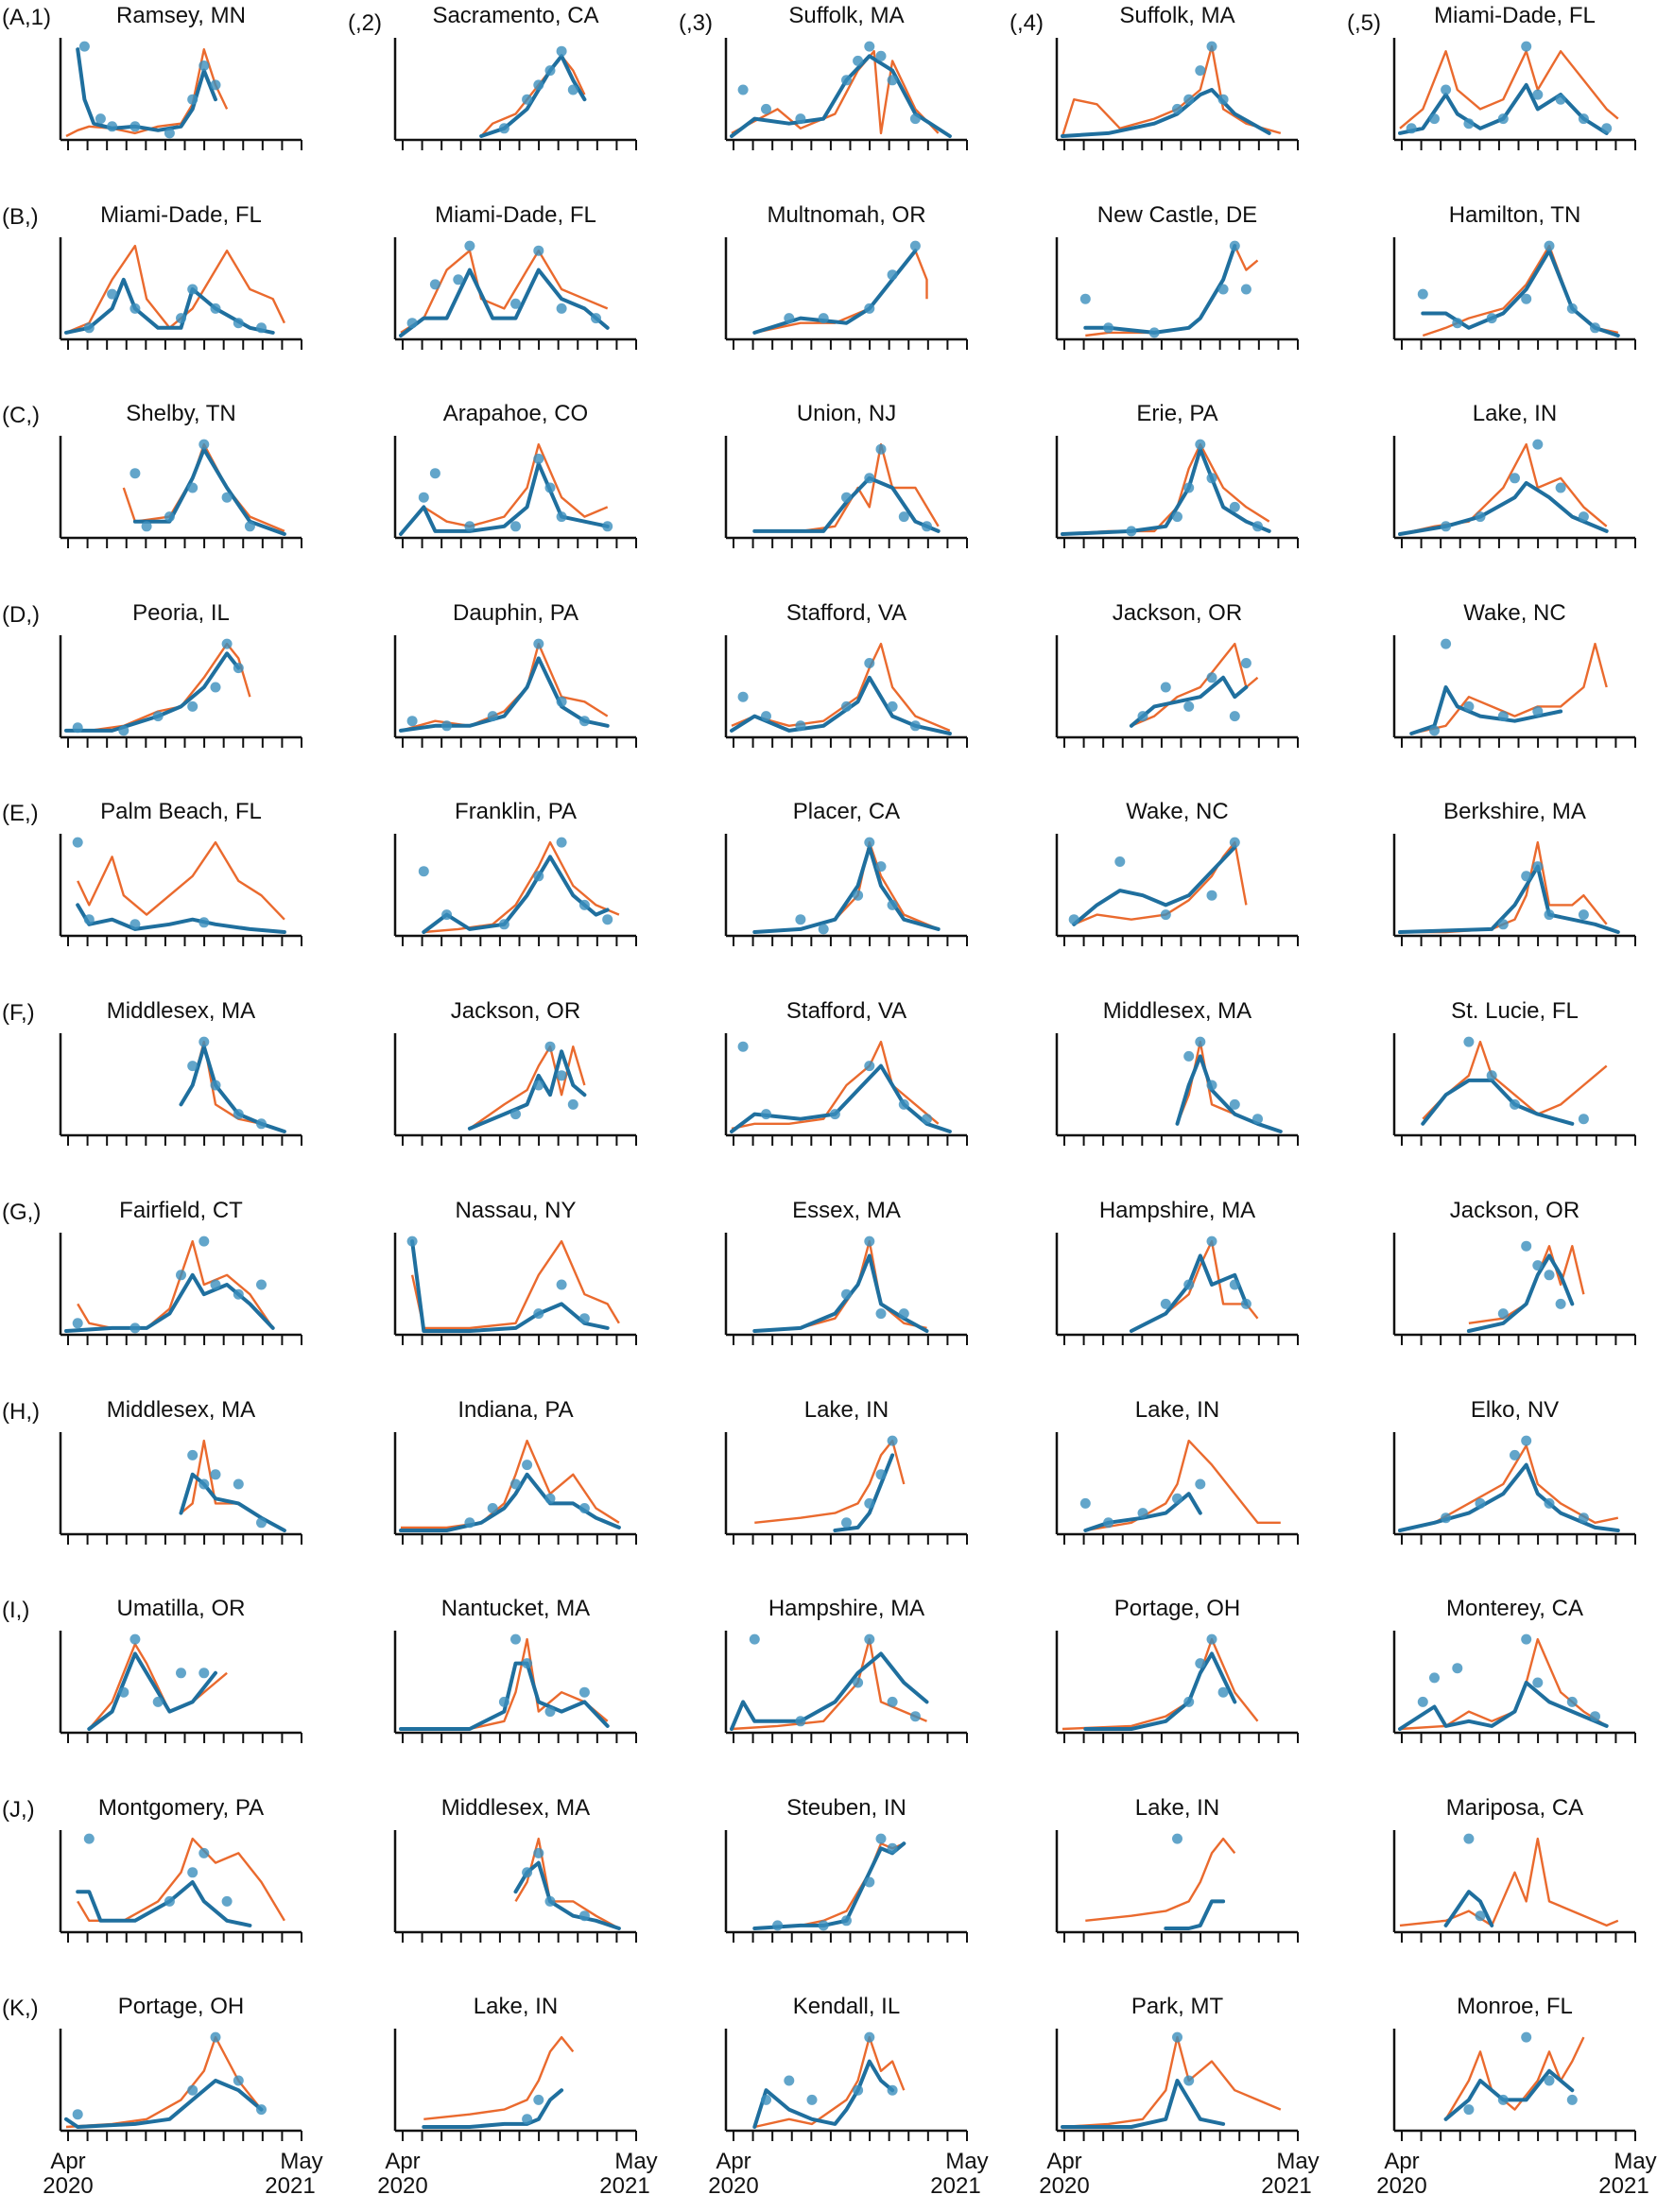 This screenshot has width=1657, height=2212. Describe the element at coordinates (515, 1011) in the screenshot. I see `panel-title: Jackson, OR` at that location.